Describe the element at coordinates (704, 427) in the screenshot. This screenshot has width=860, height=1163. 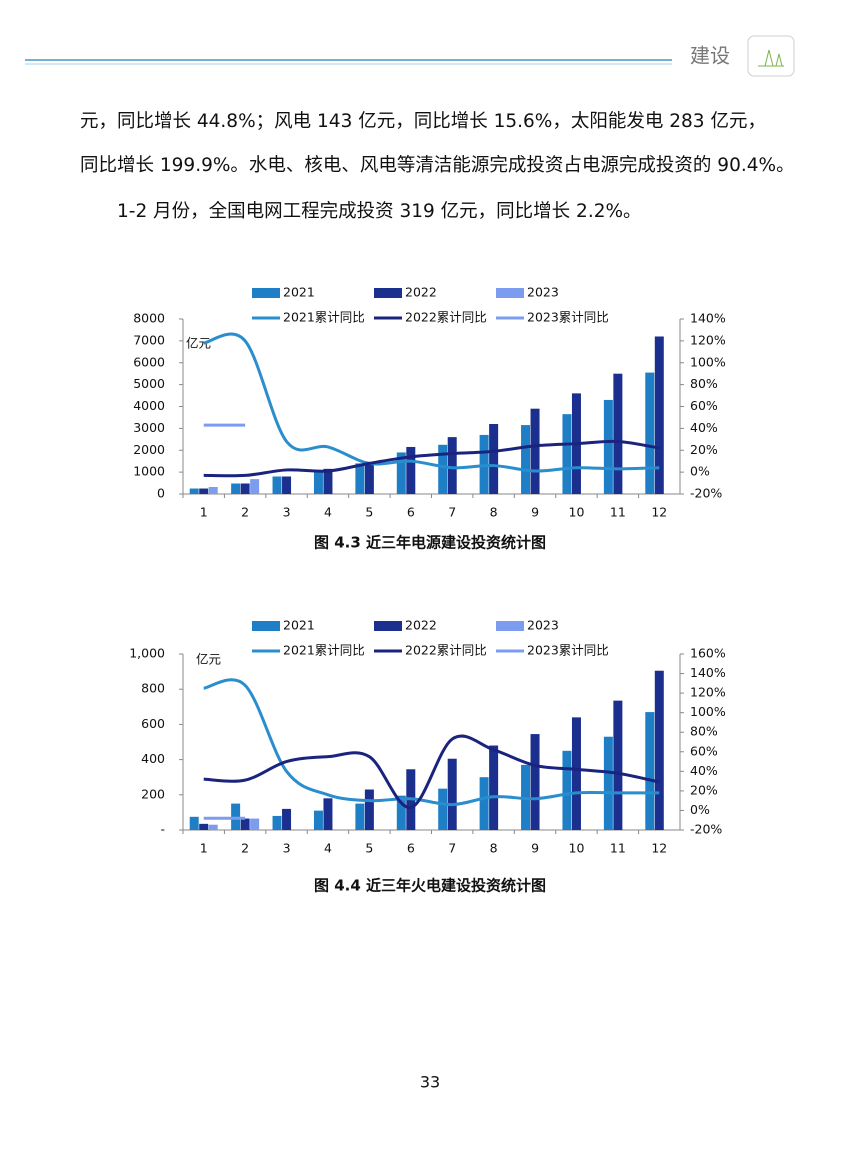
I see `y2-tick-label: 40%` at that location.